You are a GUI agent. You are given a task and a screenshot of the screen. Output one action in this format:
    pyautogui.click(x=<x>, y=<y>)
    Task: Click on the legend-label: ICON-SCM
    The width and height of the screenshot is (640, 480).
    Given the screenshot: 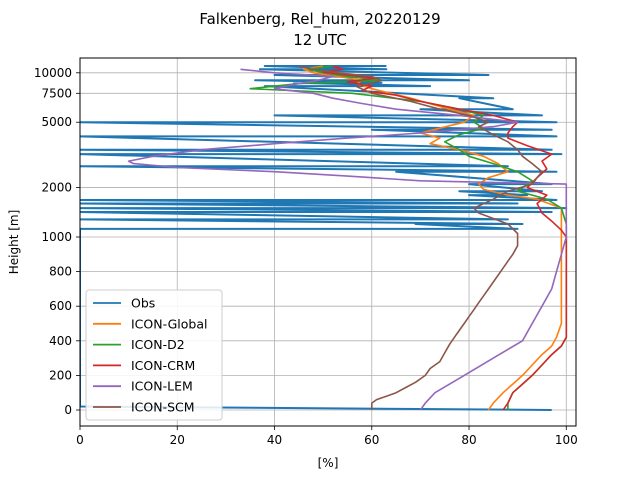 What is the action you would take?
    pyautogui.click(x=163, y=407)
    